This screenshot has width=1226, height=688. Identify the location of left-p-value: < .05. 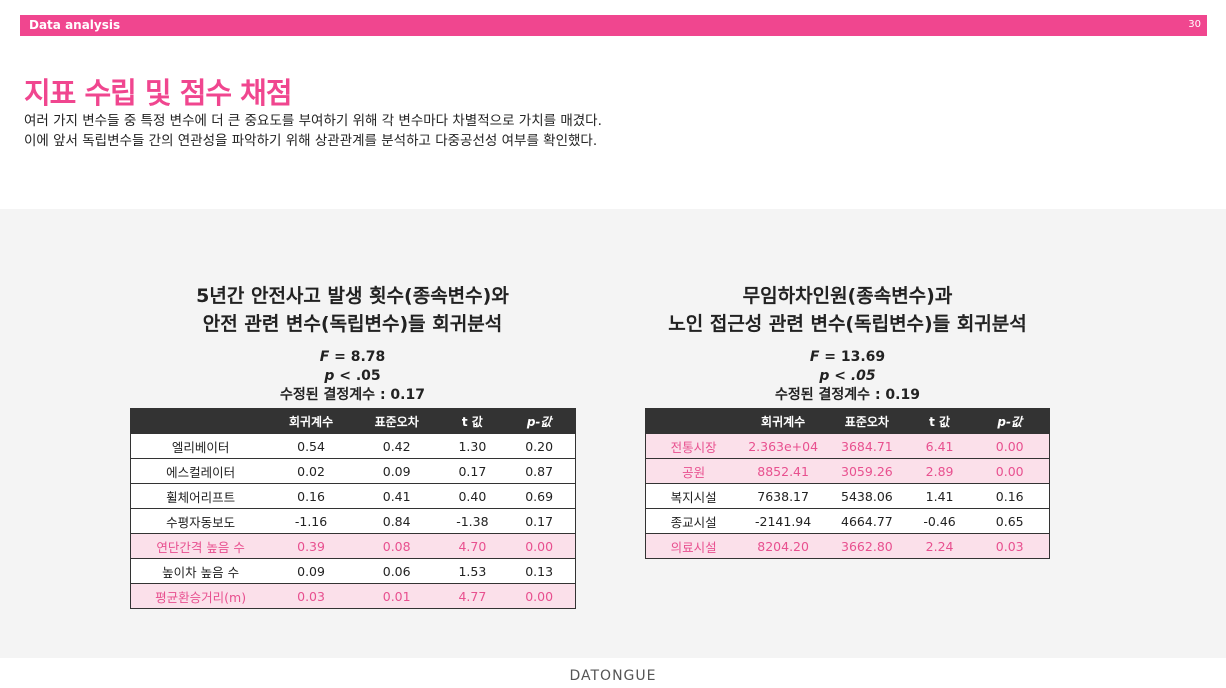
(360, 376).